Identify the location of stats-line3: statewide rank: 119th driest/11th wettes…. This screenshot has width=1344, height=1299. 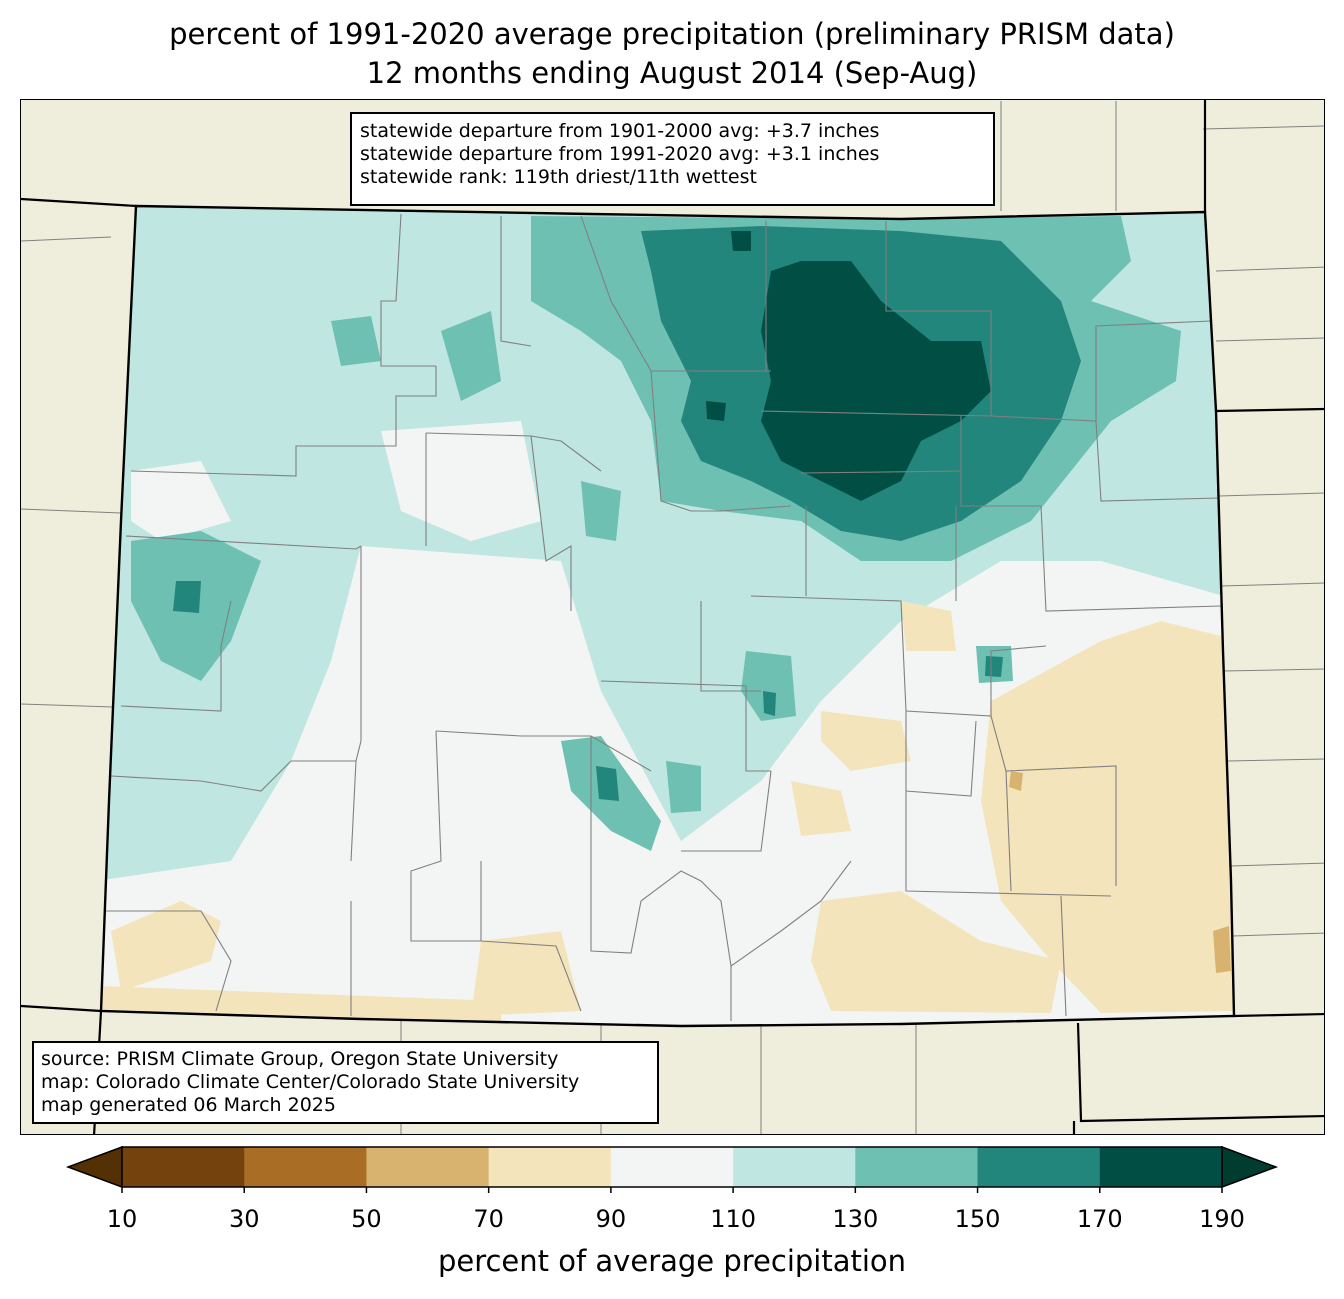
(558, 177).